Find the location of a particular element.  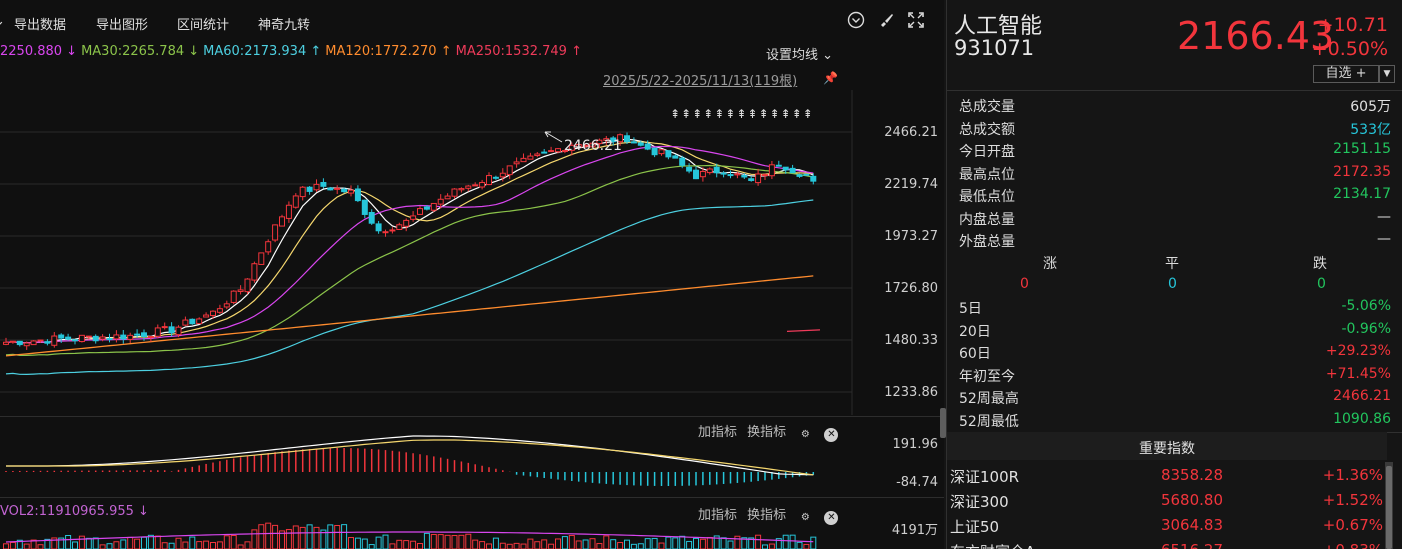

brush-icon is located at coordinates (886, 22).